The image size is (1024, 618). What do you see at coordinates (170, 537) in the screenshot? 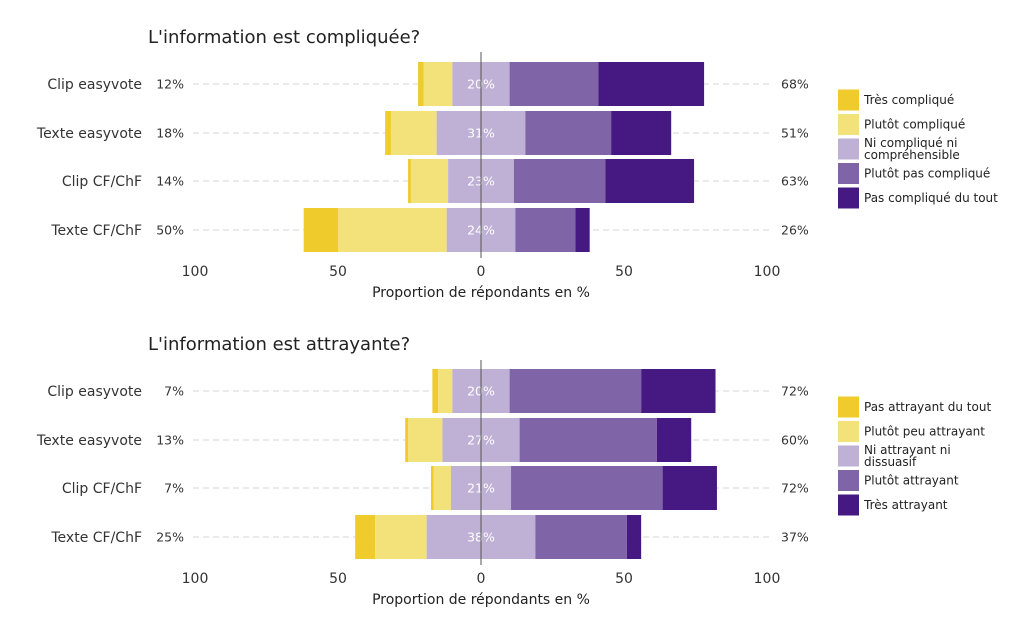
I see `negative-total-label: 25%` at bounding box center [170, 537].